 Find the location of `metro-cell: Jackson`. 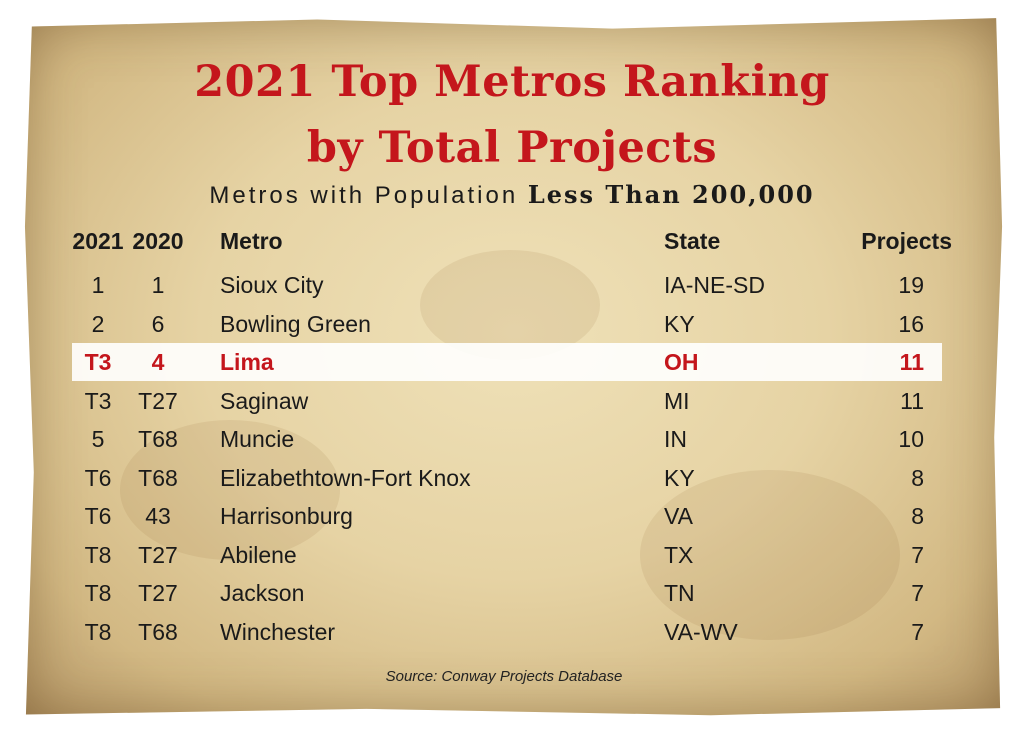

metro-cell: Jackson is located at coordinates (262, 593).